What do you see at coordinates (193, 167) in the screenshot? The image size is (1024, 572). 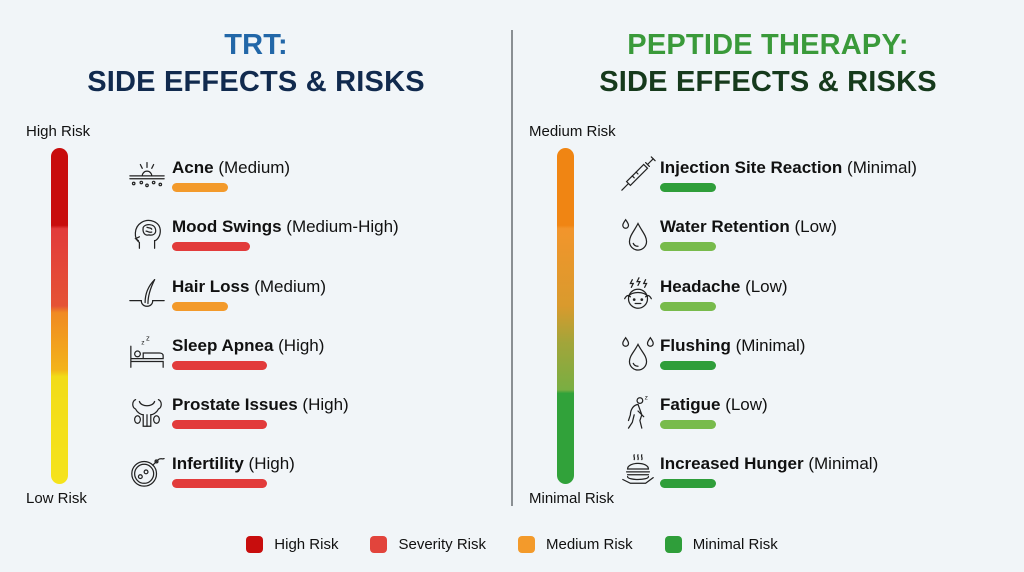 I see `item-name: Acne` at bounding box center [193, 167].